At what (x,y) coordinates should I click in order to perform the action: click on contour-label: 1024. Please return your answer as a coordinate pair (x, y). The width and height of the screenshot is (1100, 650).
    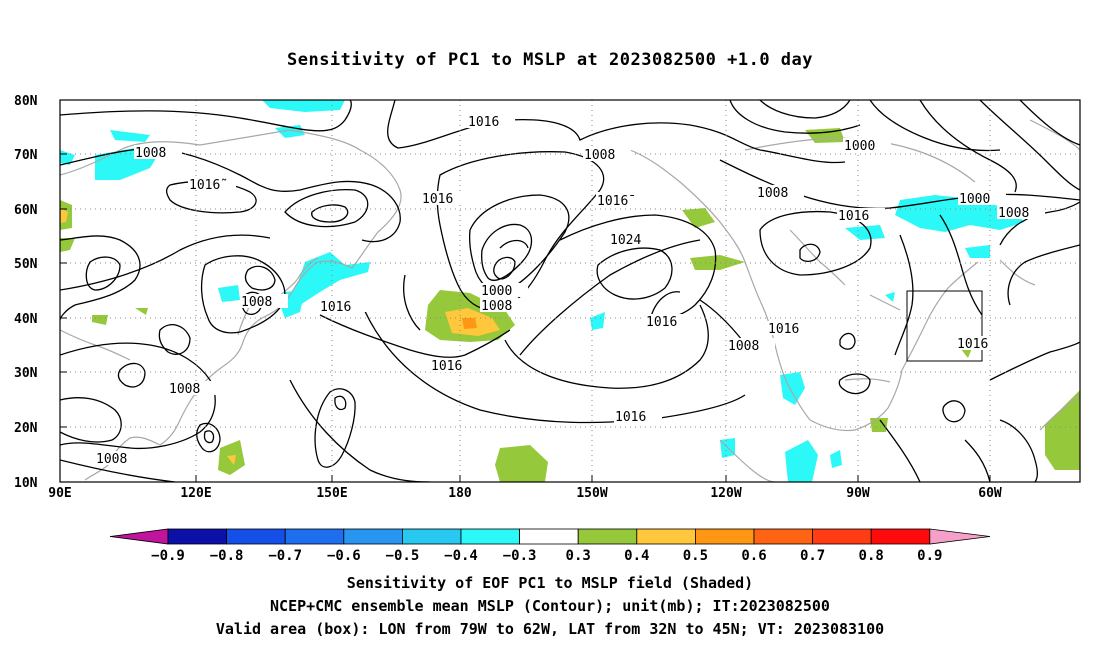
    Looking at the image, I should click on (625, 240).